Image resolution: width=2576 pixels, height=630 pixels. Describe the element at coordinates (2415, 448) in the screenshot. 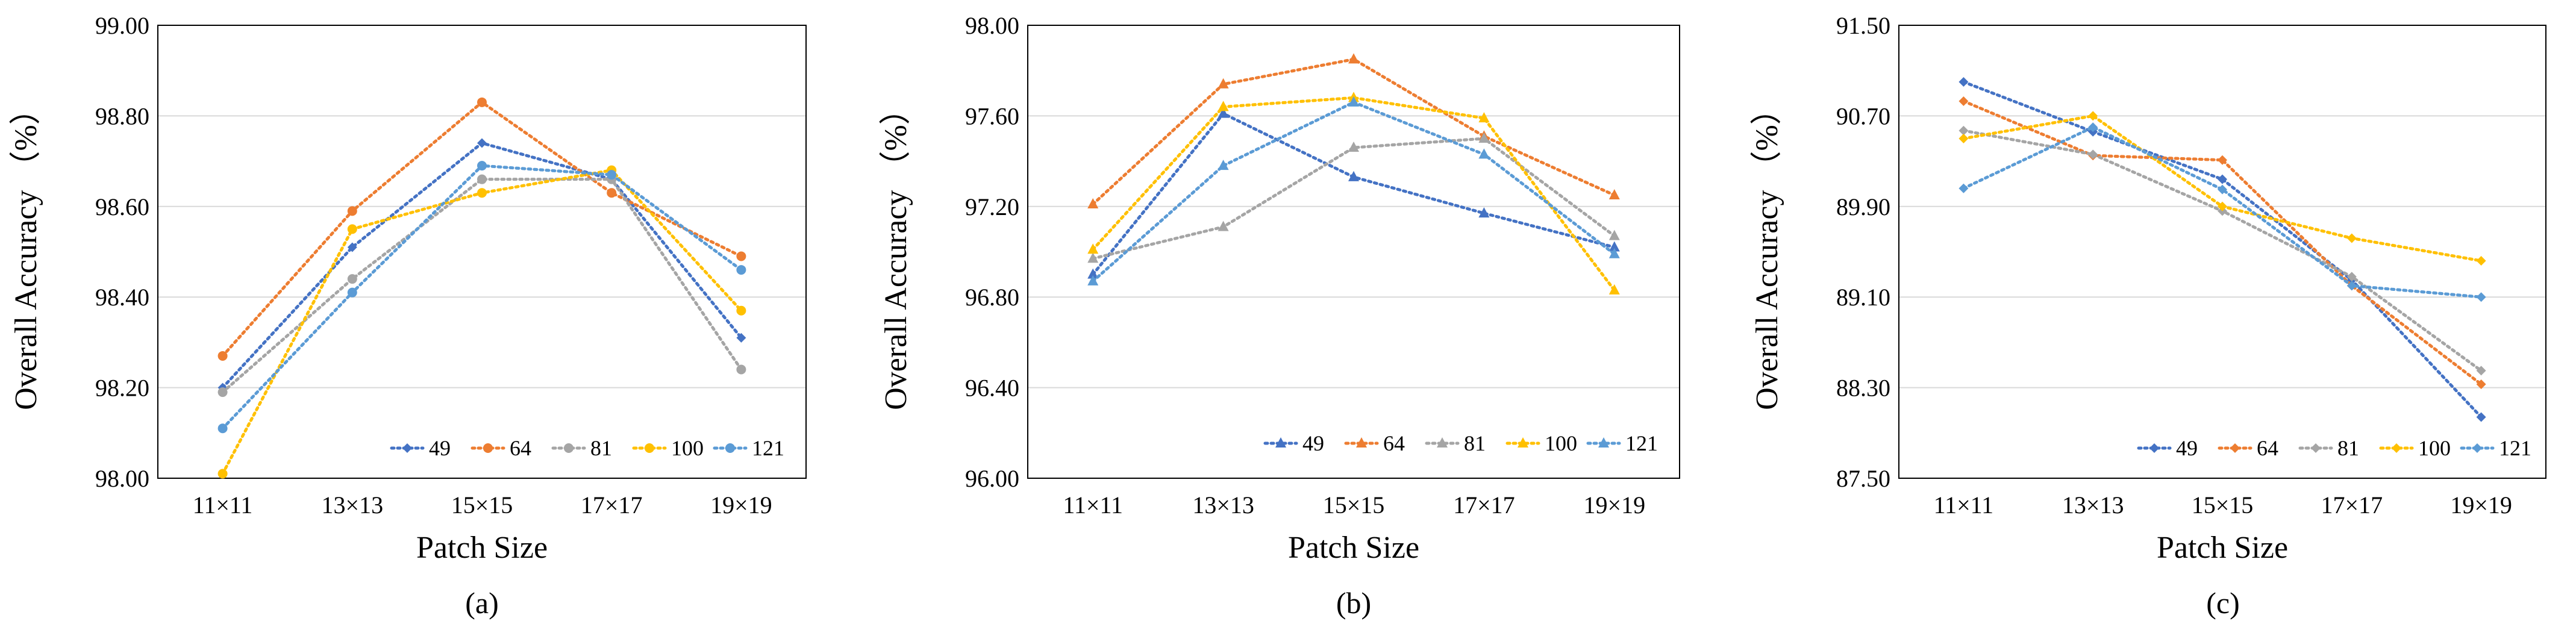

I see `legend-entry: 100` at that location.